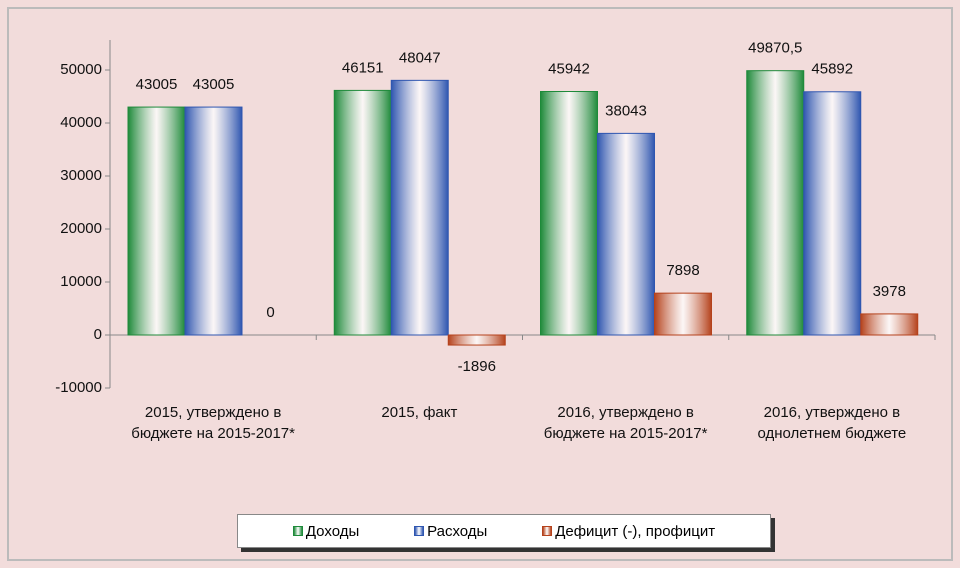 The image size is (960, 568). Describe the element at coordinates (682, 270) in the screenshot. I see `value-label: 7898` at that location.